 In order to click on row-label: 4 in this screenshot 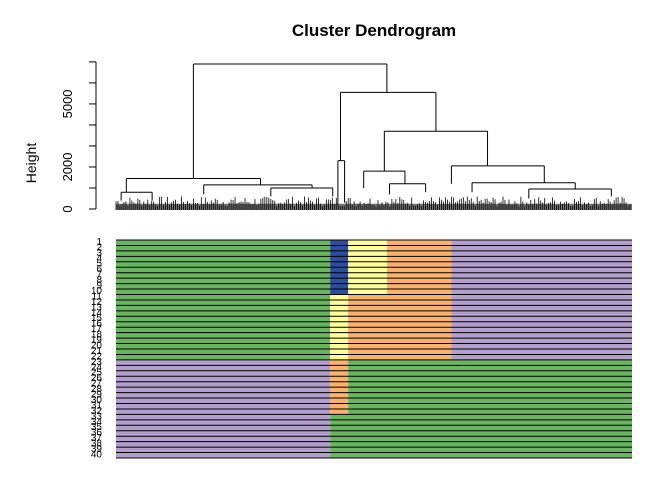, I will do `click(99, 258)`.